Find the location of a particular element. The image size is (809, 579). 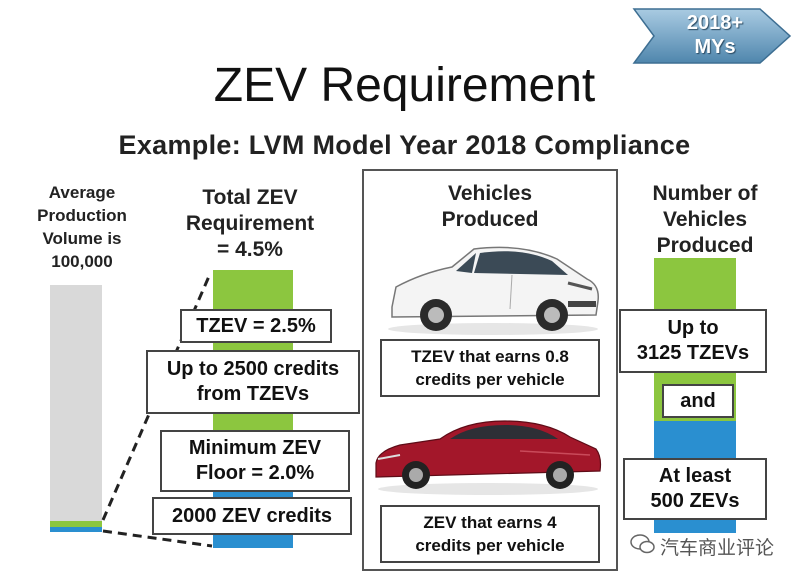

header-line: Requirement is located at coordinates (250, 223).